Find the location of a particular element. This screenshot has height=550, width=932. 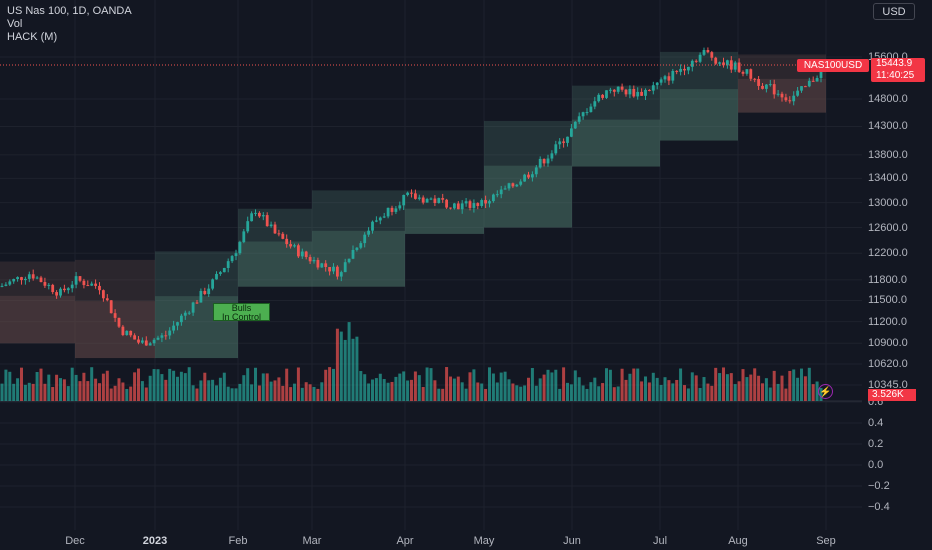

legend-volume: Vol is located at coordinates (15, 24).